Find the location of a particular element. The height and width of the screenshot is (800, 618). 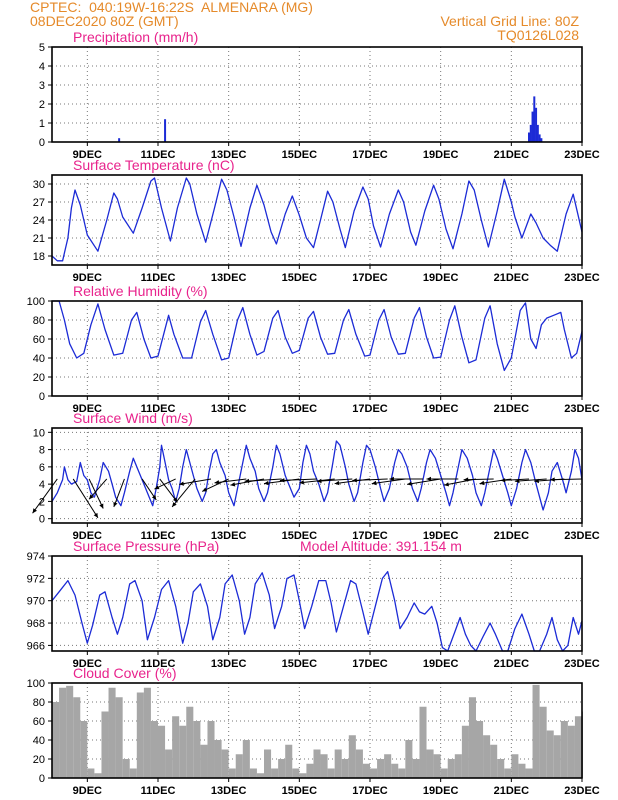

cloud-ytick-label: 0 is located at coordinates (42, 779).